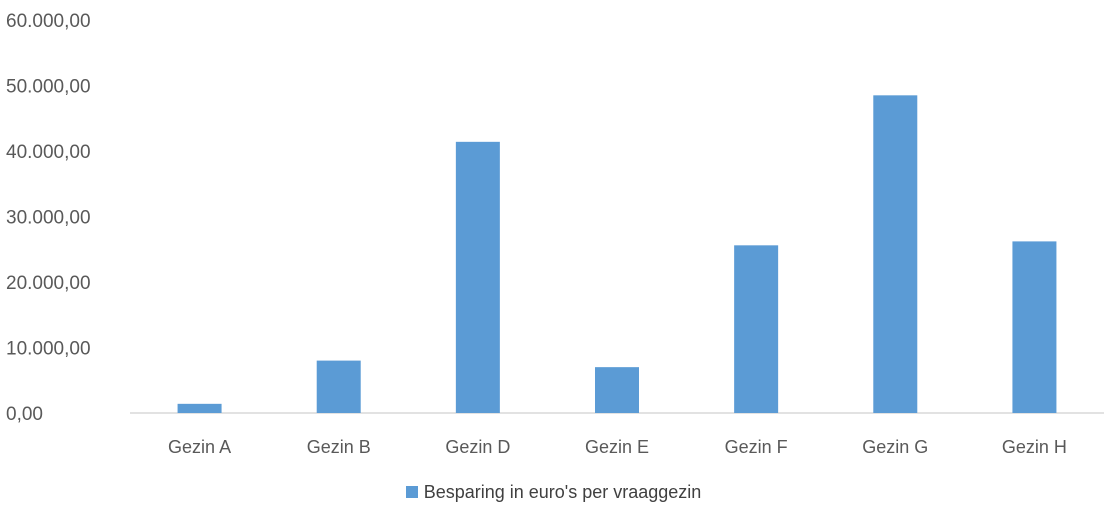  Describe the element at coordinates (617, 390) in the screenshot. I see `bar-gezin-e` at that location.